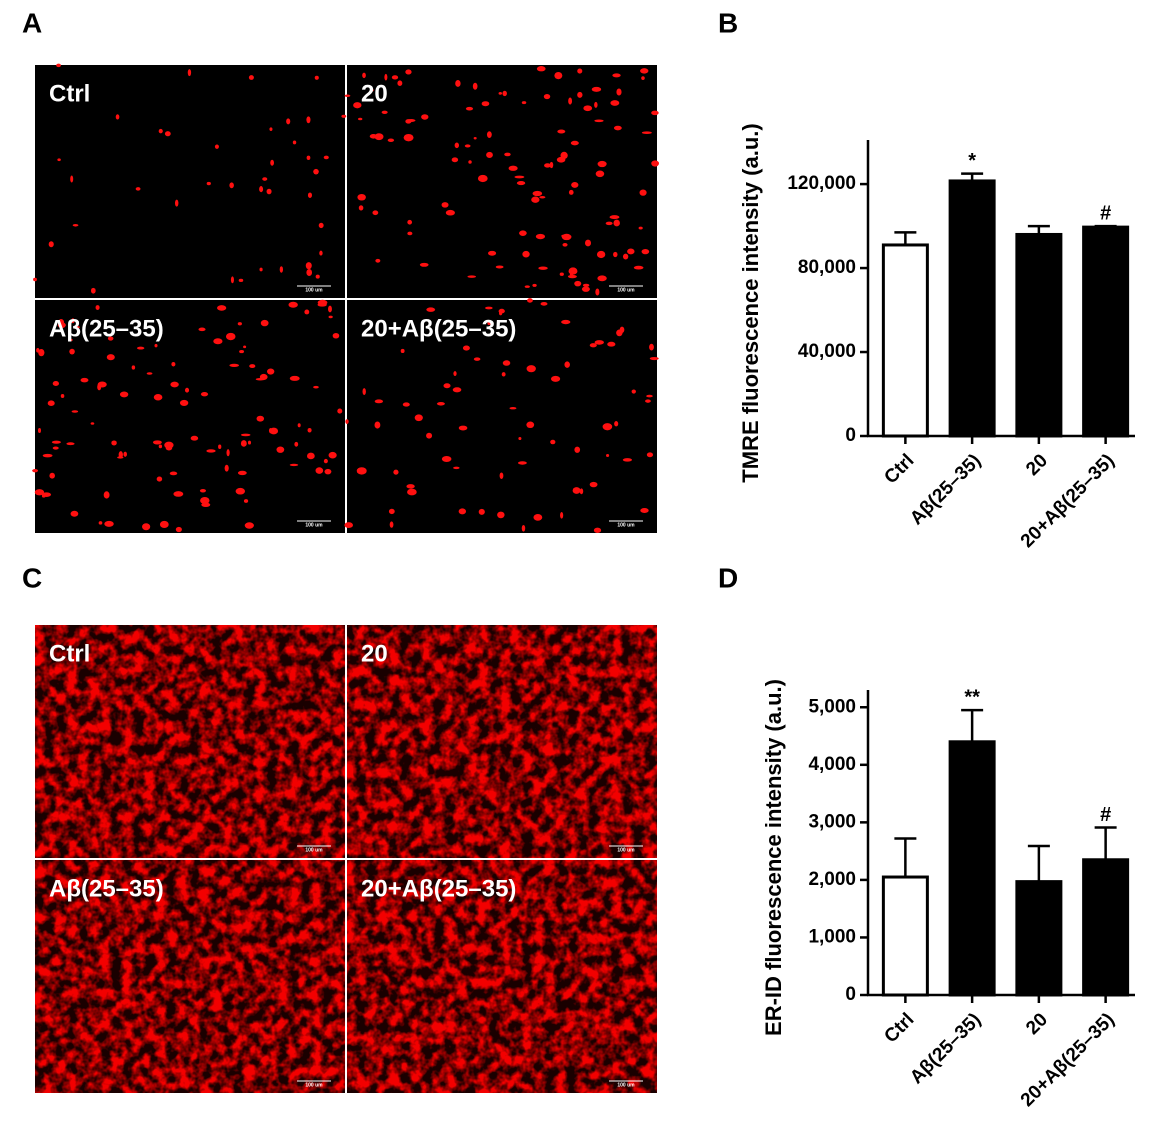 The width and height of the screenshot is (1171, 1141). Describe the element at coordinates (438, 888) in the screenshot. I see `micrograph-caption: 20+Aβ(25–35)` at that location.